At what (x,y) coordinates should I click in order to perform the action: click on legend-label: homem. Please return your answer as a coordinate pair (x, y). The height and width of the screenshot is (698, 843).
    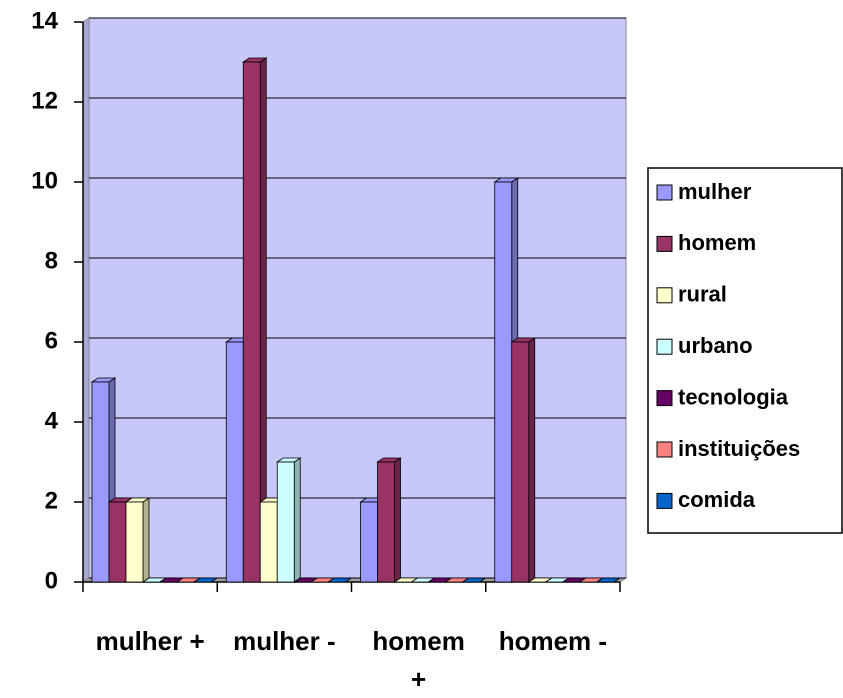
    Looking at the image, I should click on (717, 242).